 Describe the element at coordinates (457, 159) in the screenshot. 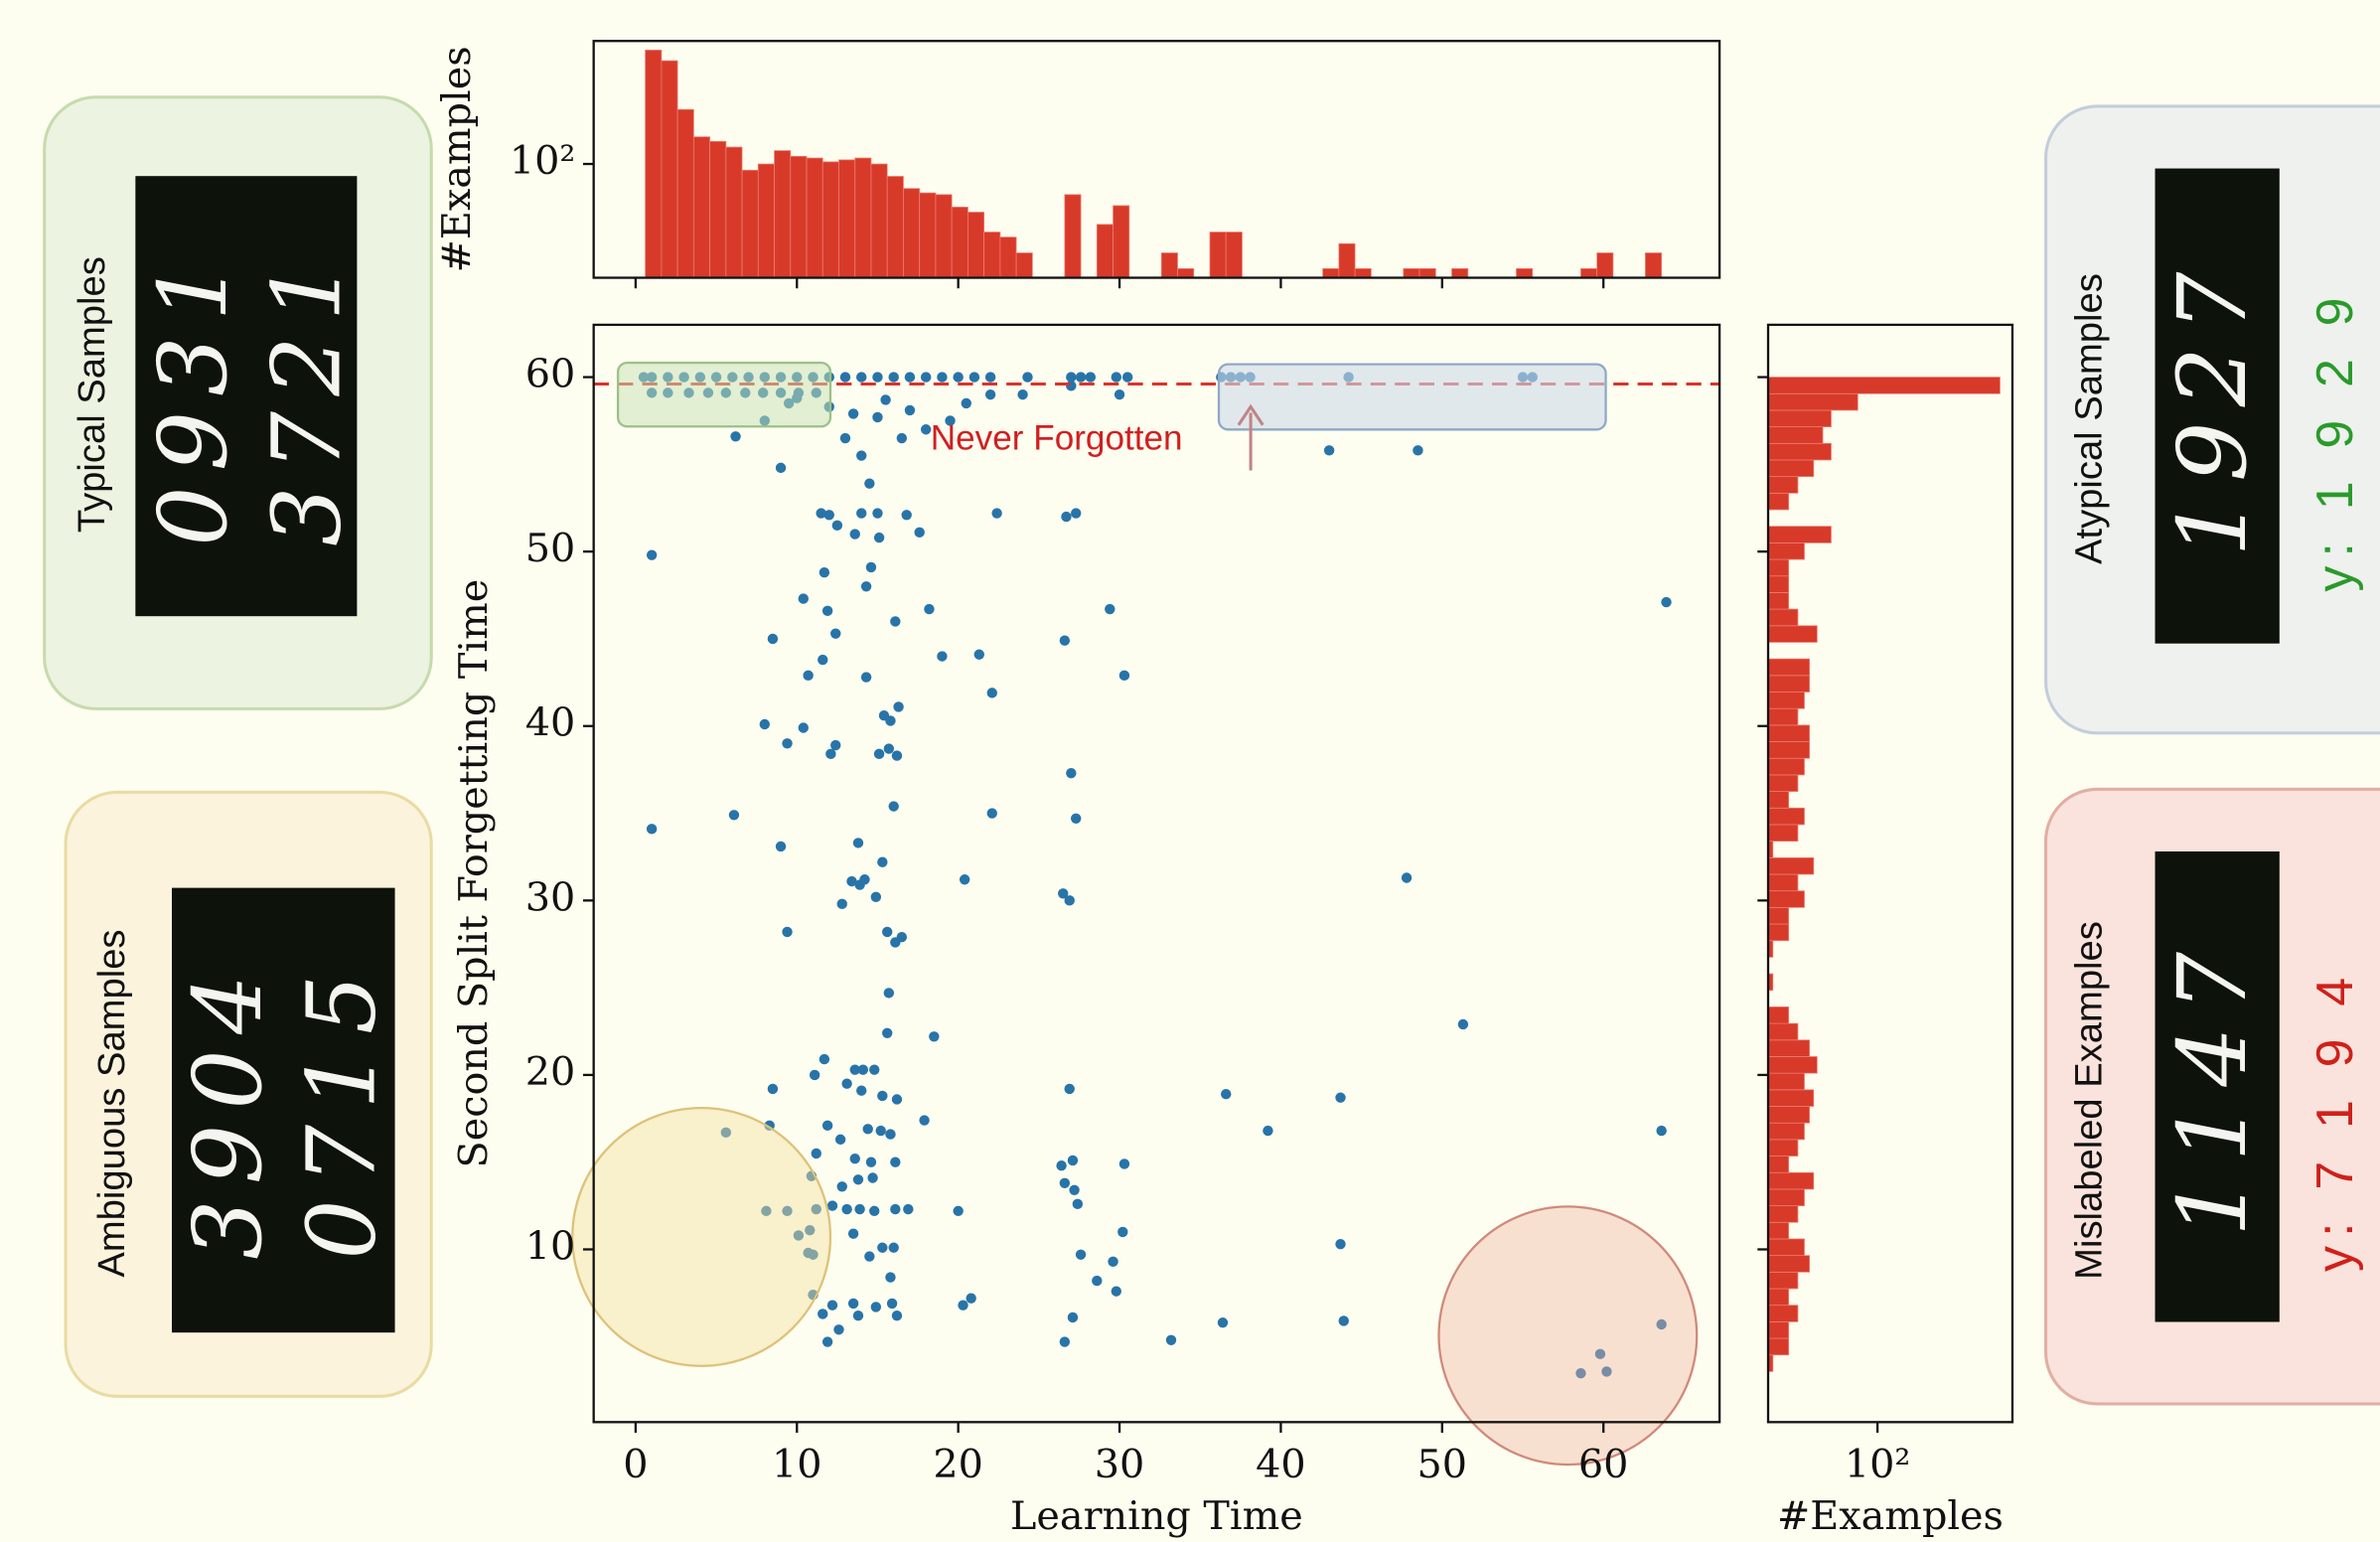

I see `y-axis-label: #Examples` at that location.